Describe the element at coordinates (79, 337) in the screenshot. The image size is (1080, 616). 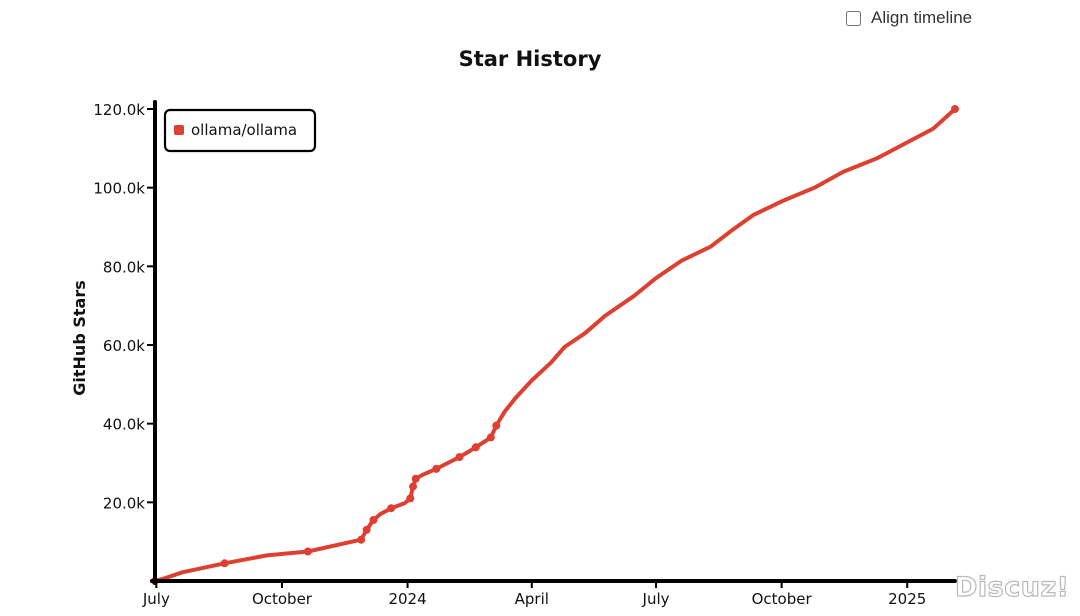
I see `y-axis-label: GitHub Stars` at that location.